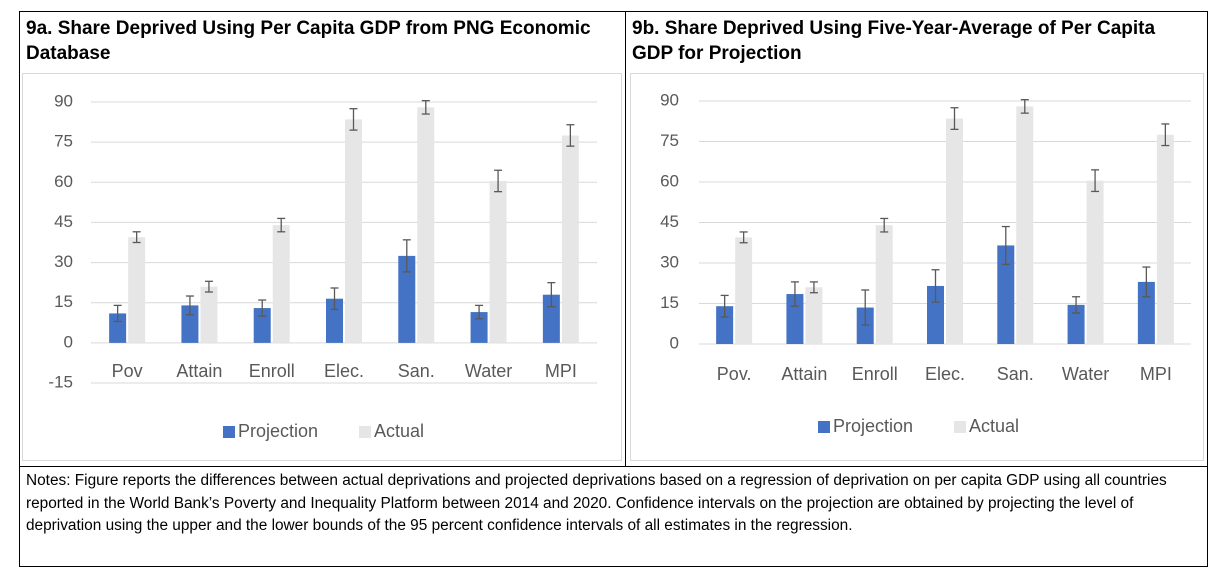  Describe the element at coordinates (63, 181) in the screenshot. I see `y-tick-label: 60` at that location.